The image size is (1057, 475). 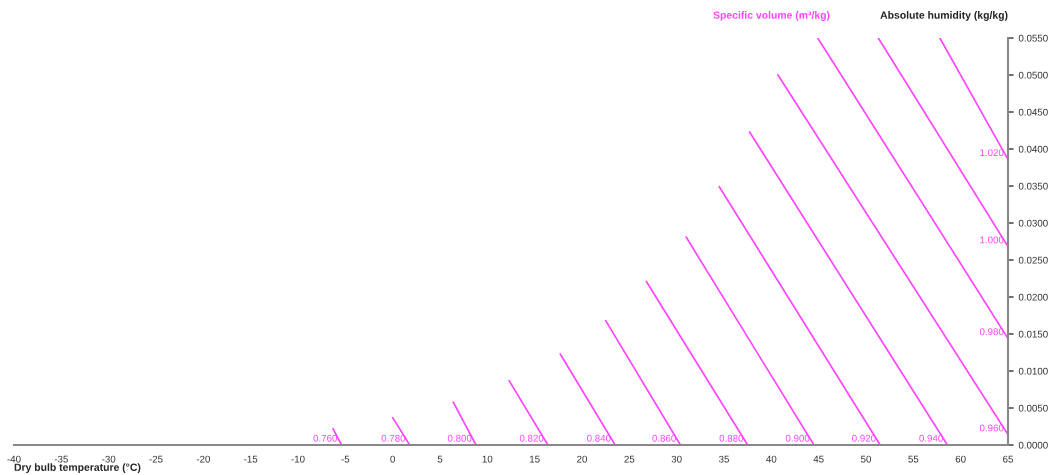 What do you see at coordinates (1033, 297) in the screenshot?
I see `y-tick-label: 0.0200` at bounding box center [1033, 297].